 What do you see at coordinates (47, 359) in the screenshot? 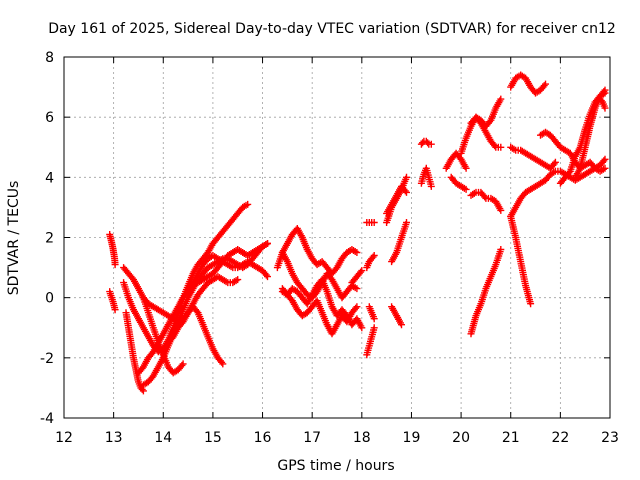
I see `y-tick-label: -2` at bounding box center [47, 359].